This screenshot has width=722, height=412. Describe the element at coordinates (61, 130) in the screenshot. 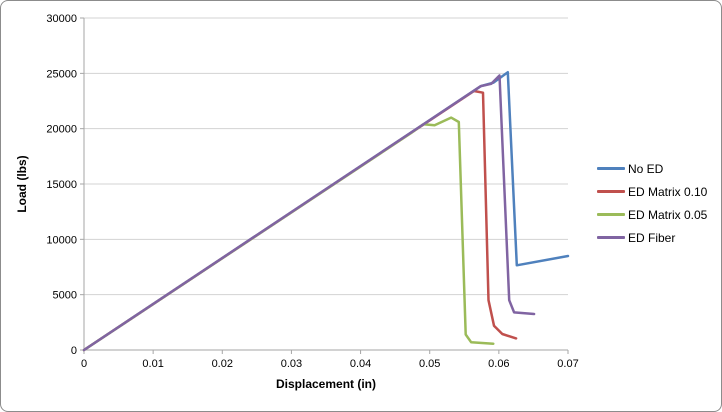

I see `y-tick-label: 20000` at that location.